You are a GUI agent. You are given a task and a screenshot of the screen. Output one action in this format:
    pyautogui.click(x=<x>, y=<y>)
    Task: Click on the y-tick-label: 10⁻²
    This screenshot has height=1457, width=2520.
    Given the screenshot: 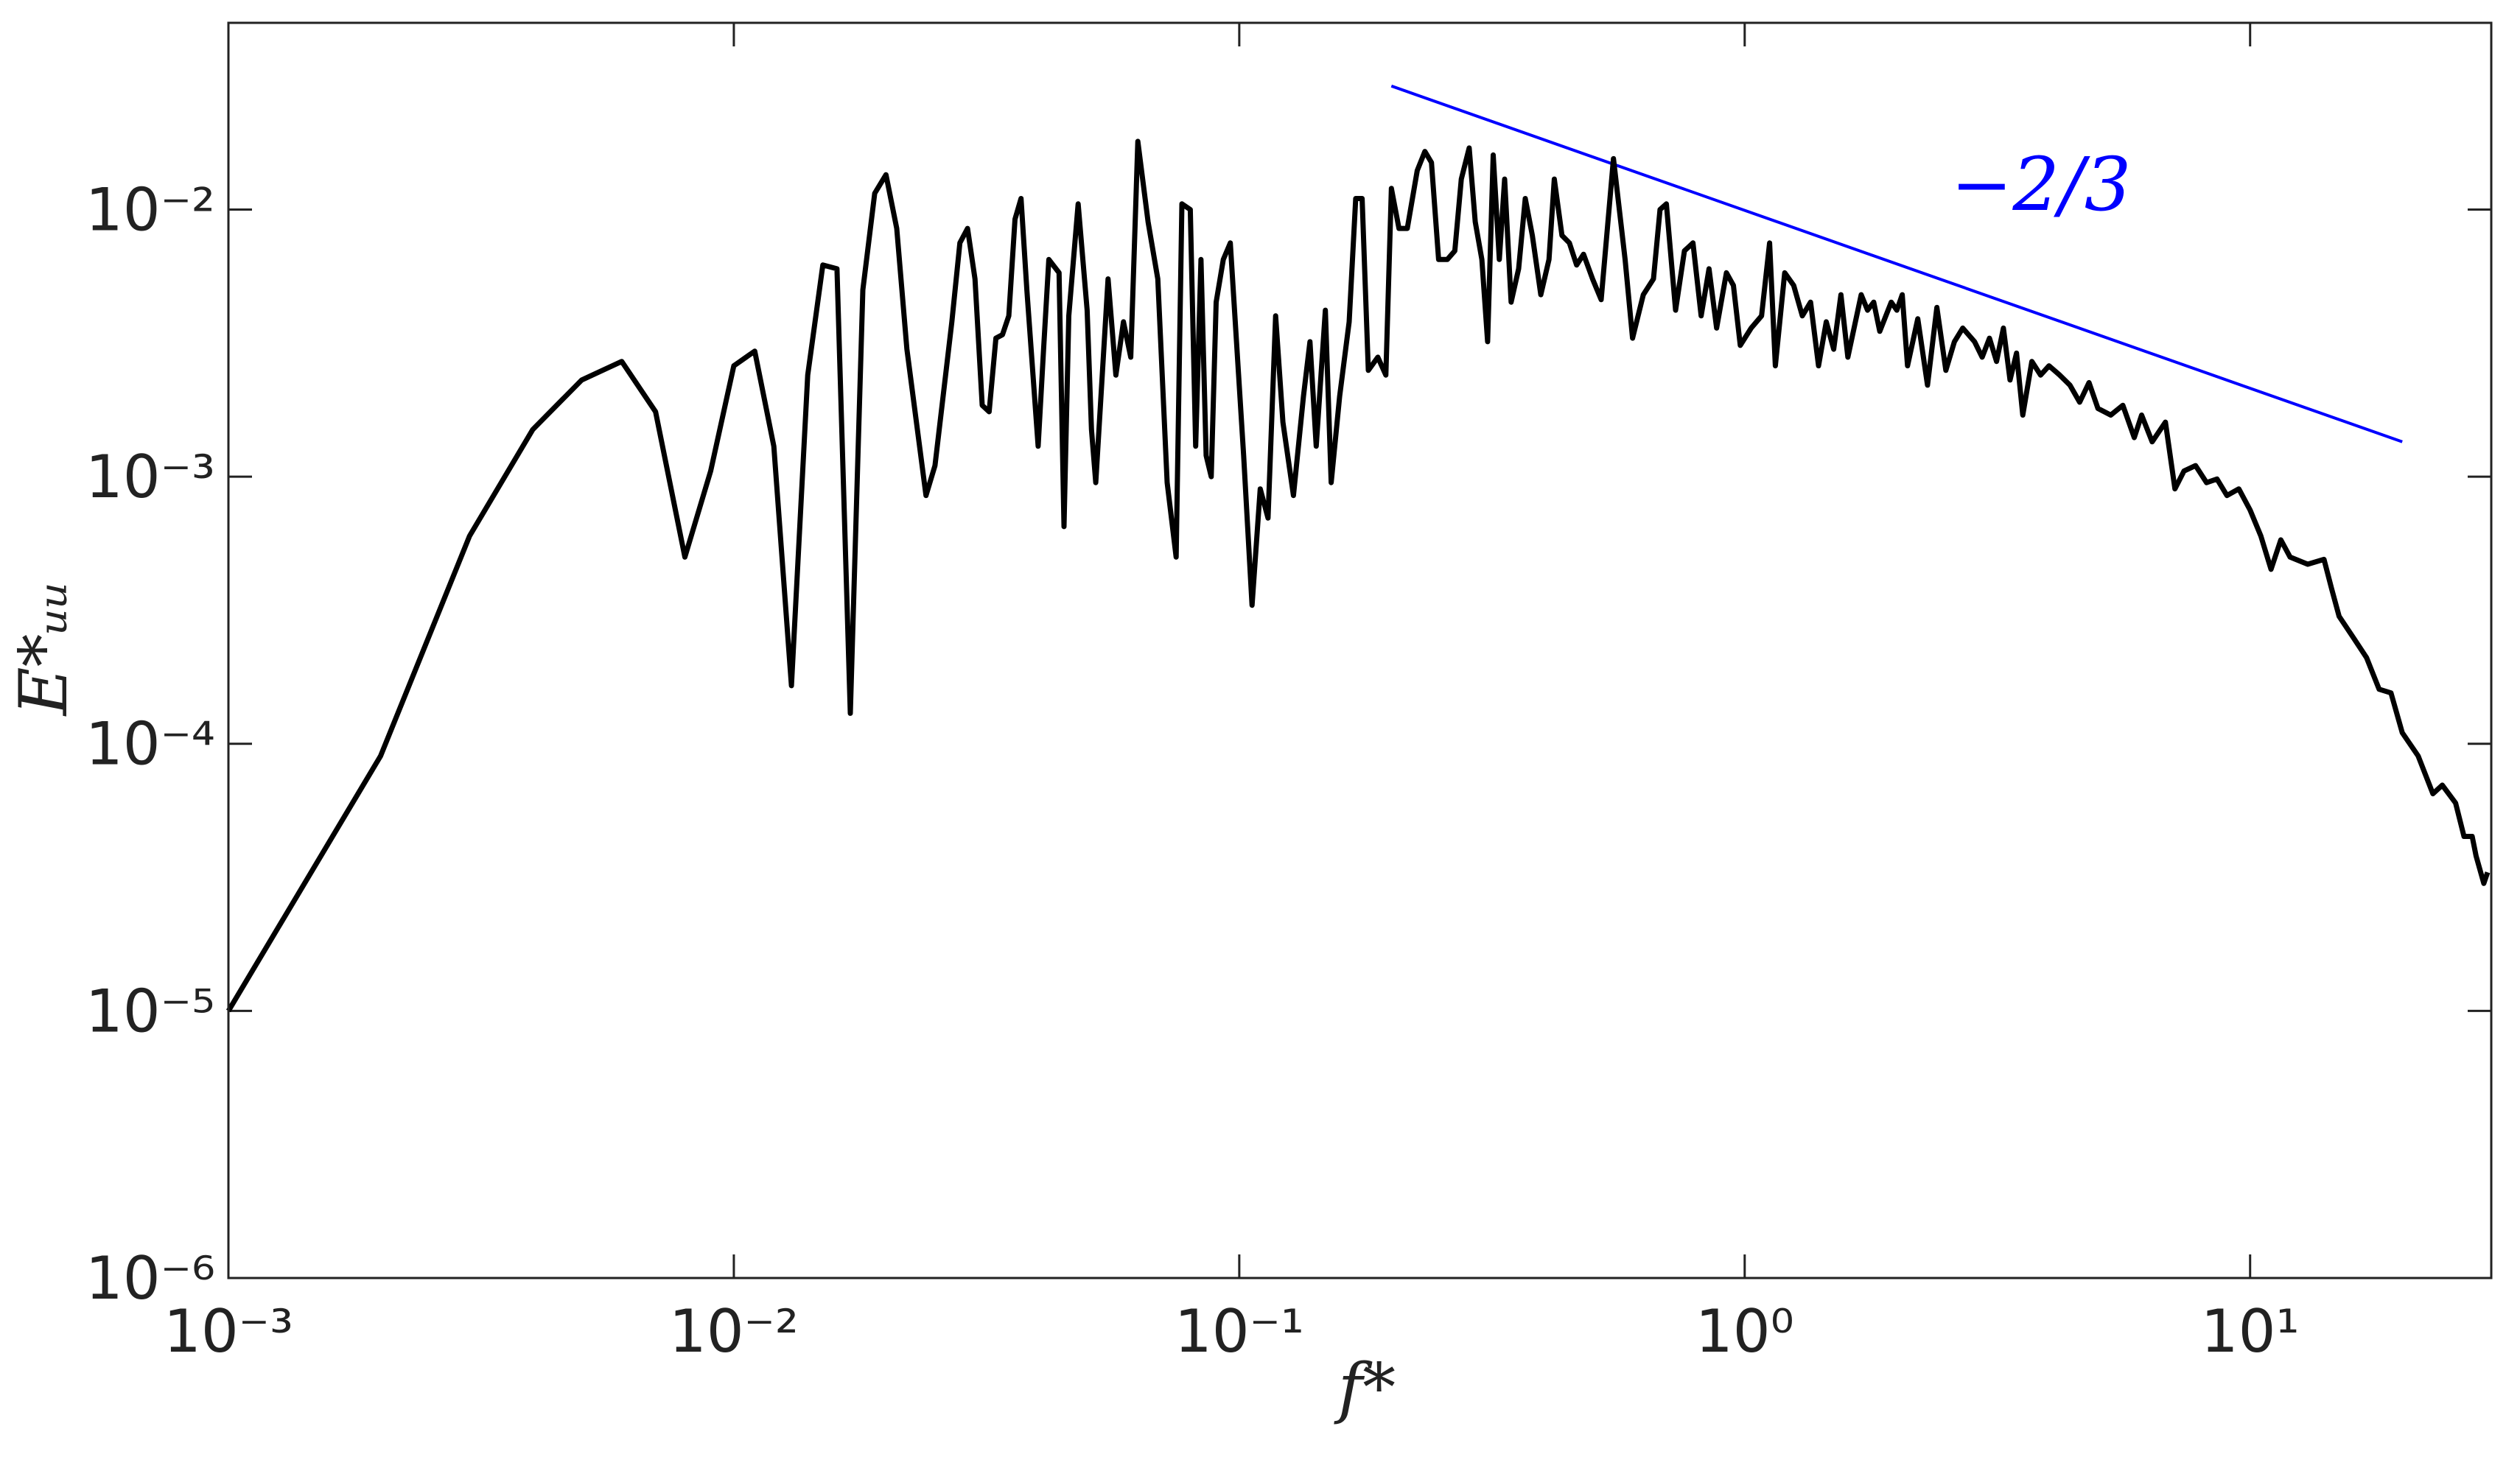 What is the action you would take?
    pyautogui.click(x=150, y=209)
    